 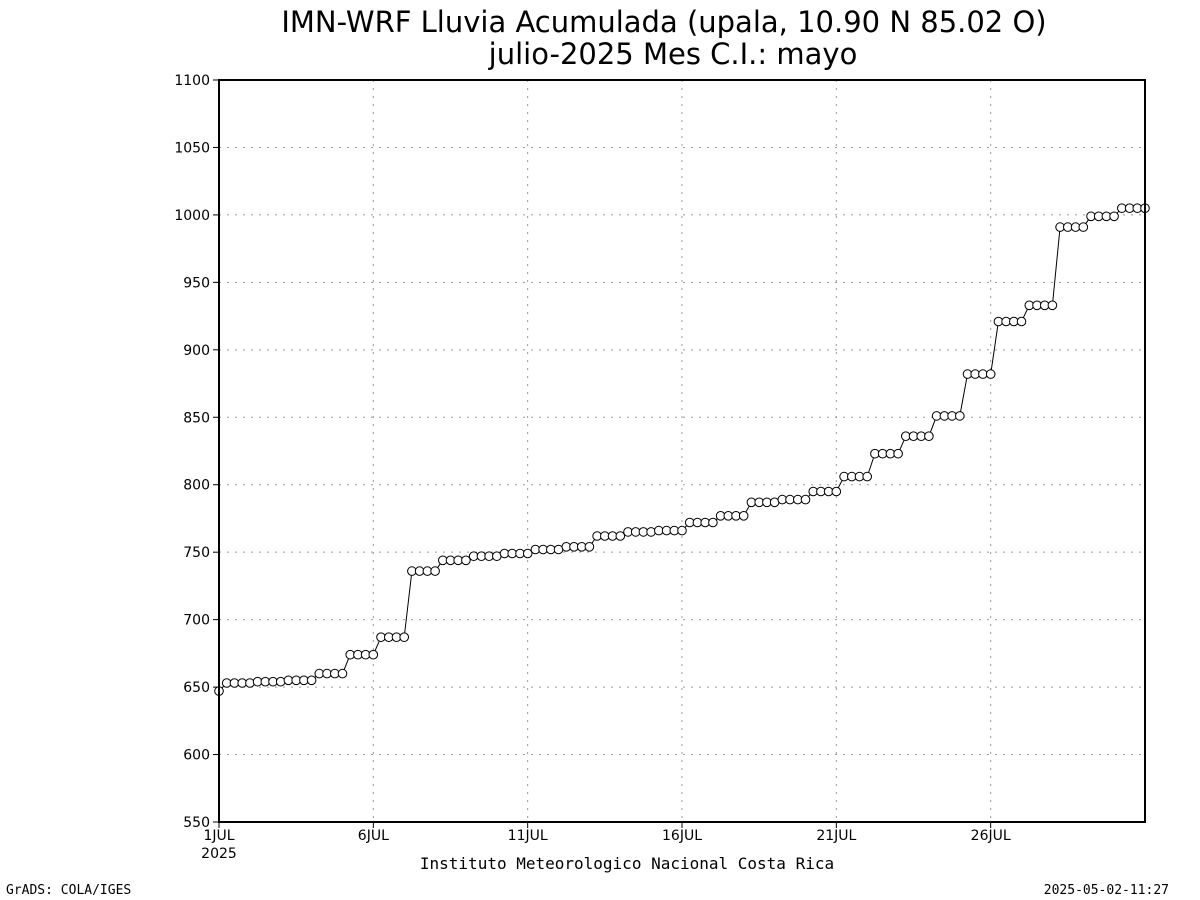 What do you see at coordinates (196, 756) in the screenshot?
I see `y-tick-label: 600` at bounding box center [196, 756].